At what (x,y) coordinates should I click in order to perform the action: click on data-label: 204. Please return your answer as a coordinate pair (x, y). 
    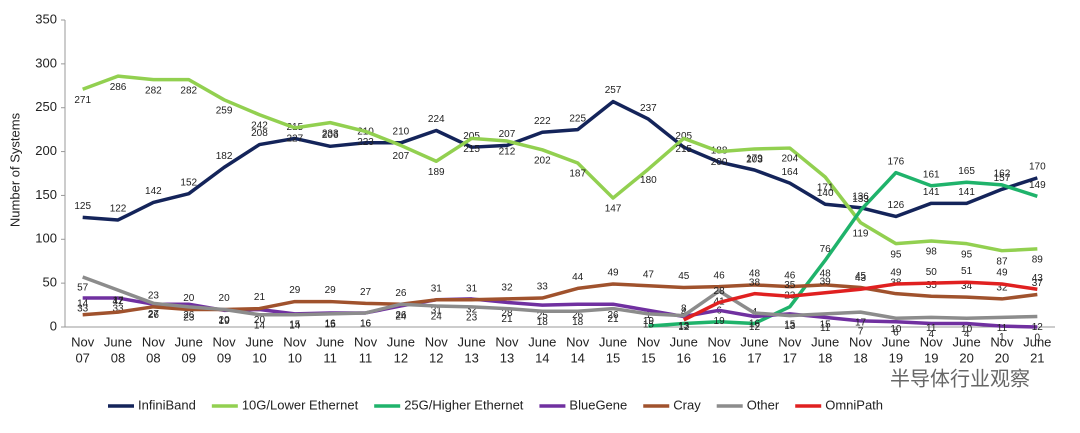
    Looking at the image, I should click on (789, 159).